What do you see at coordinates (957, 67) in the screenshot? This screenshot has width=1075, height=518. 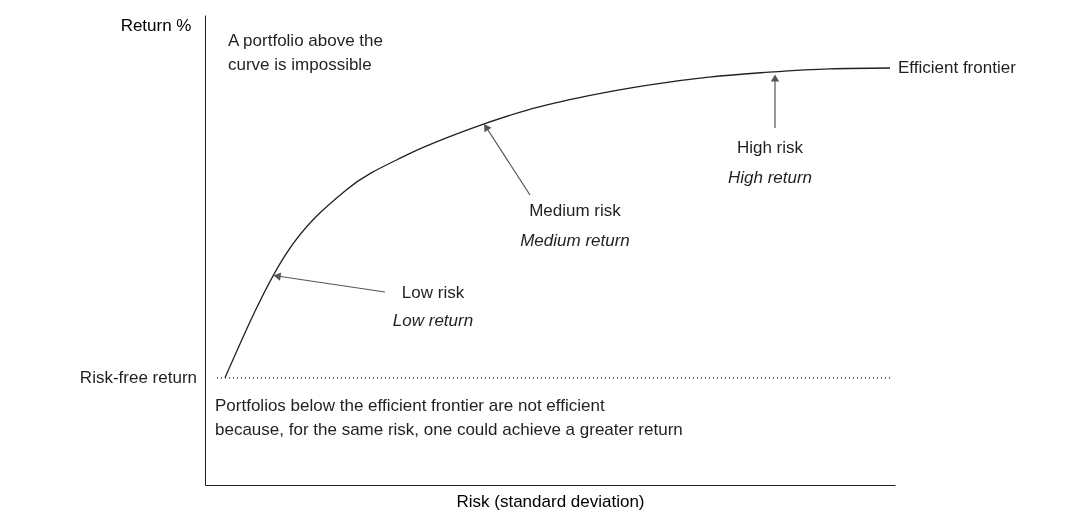 I see `series-label: Efficient frontier` at bounding box center [957, 67].